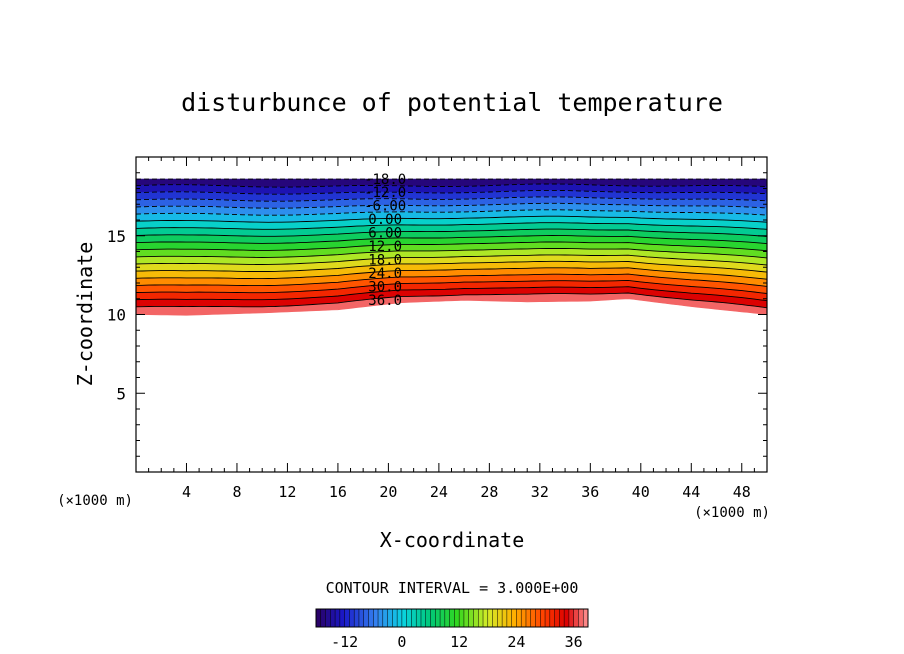  I want to click on x-tick-label: 16, so click(338, 492).